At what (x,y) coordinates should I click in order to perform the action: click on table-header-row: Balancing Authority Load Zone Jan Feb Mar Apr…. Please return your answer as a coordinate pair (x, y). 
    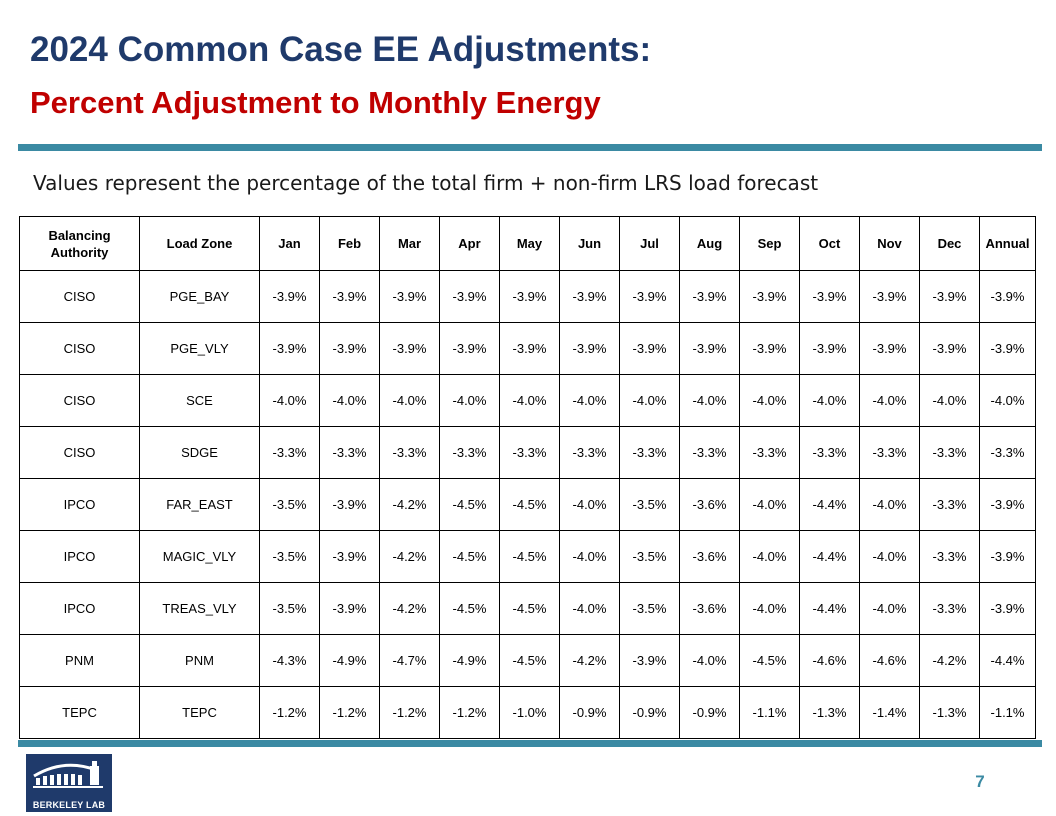
    Looking at the image, I should click on (527, 243).